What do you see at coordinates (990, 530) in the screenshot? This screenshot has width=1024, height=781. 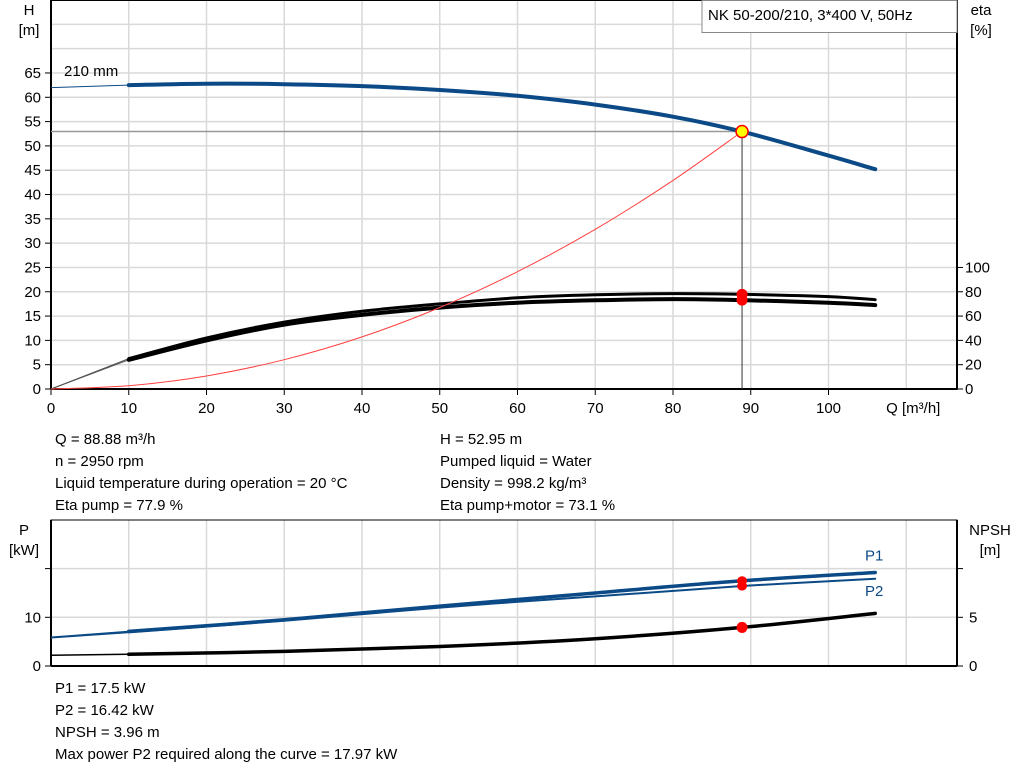 I see `npsh-axis-label: NPSH` at bounding box center [990, 530].